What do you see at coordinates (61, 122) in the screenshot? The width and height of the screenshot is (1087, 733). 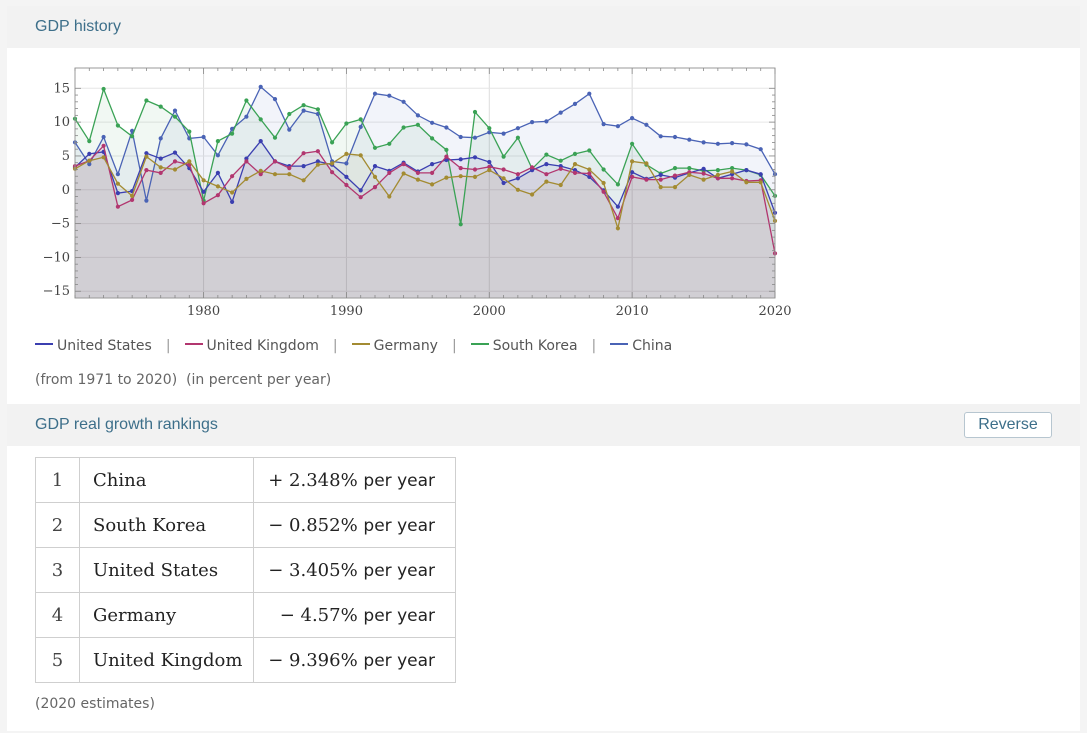 I see `y-tick-label: 10` at bounding box center [61, 122].